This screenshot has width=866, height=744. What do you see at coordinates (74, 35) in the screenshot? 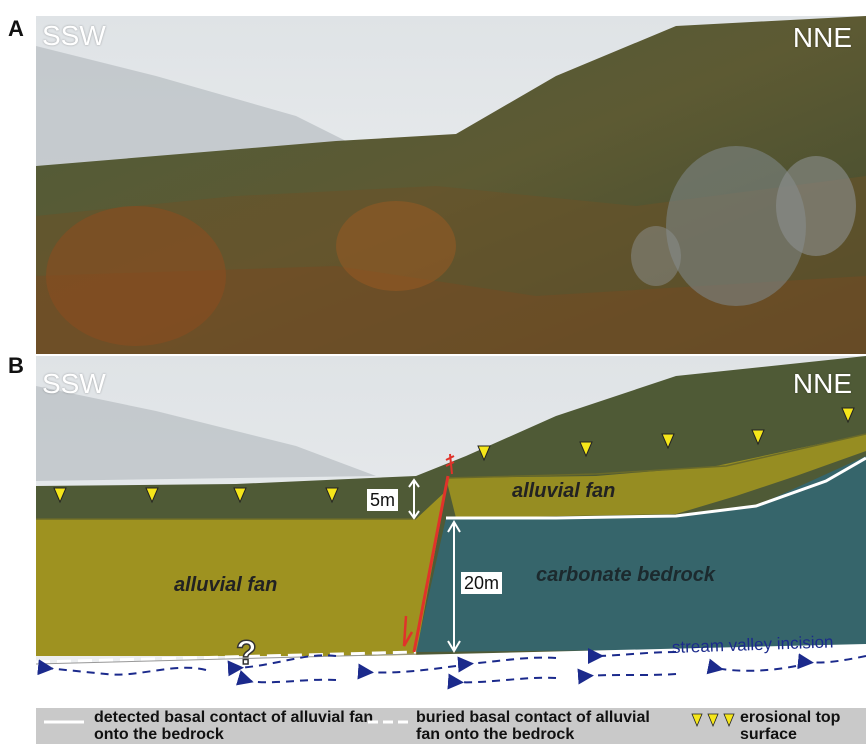
I see `direction-ssw-a: SSW` at bounding box center [74, 35].